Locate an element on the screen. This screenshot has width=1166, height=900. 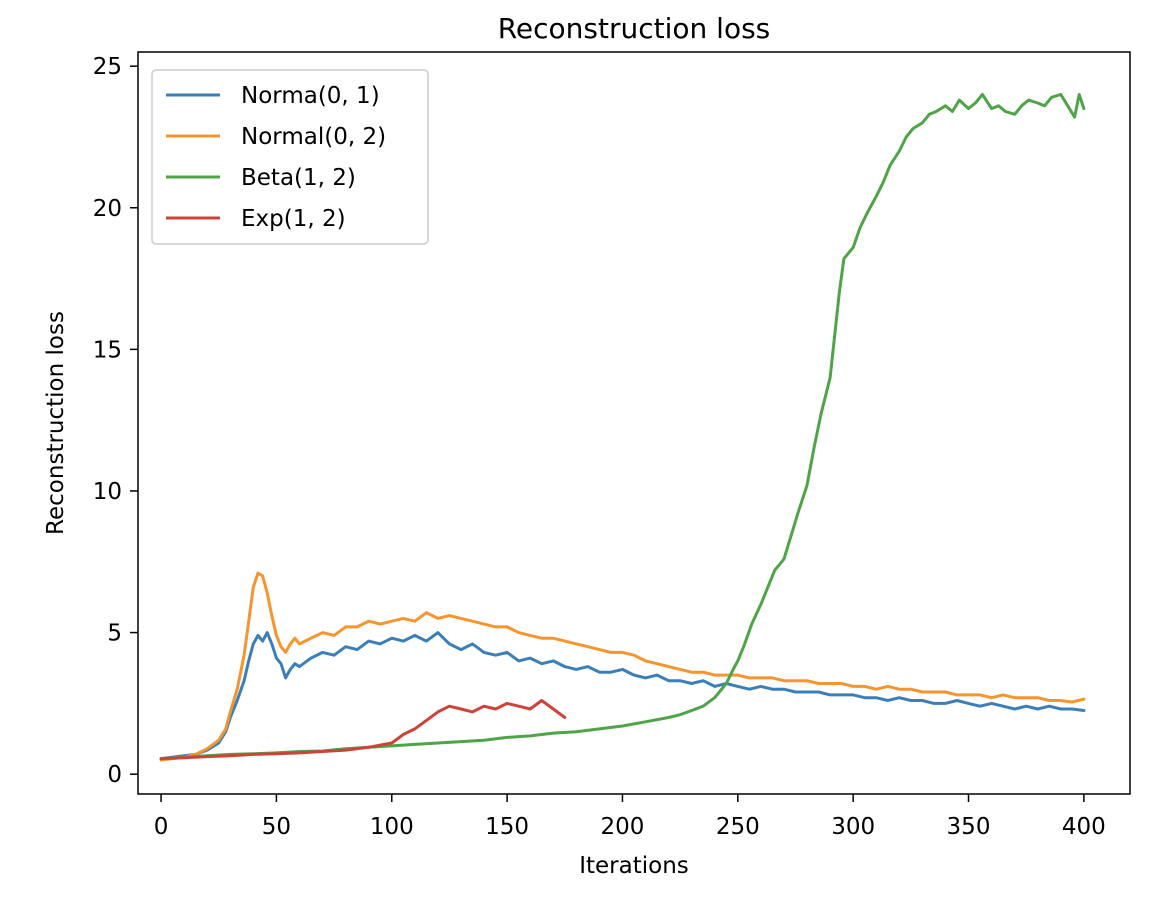
x-tick-label: 300 is located at coordinates (853, 827).